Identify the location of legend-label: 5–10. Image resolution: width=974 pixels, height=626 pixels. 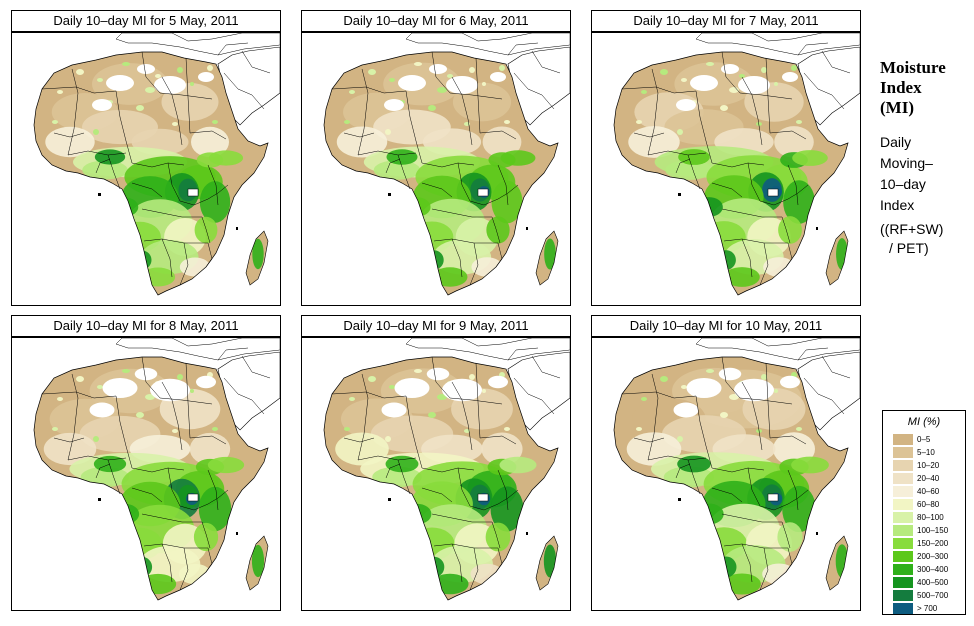
(926, 452).